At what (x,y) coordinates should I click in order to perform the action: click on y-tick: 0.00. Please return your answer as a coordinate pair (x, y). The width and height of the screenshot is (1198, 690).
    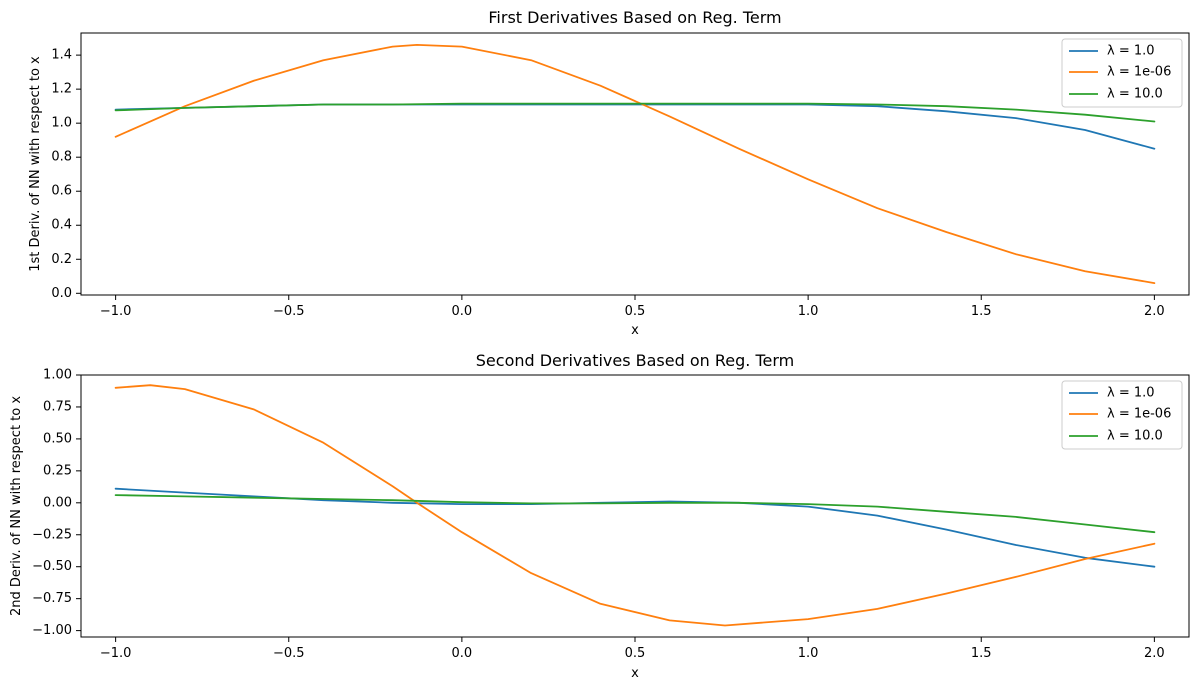
    Looking at the image, I should click on (62, 502).